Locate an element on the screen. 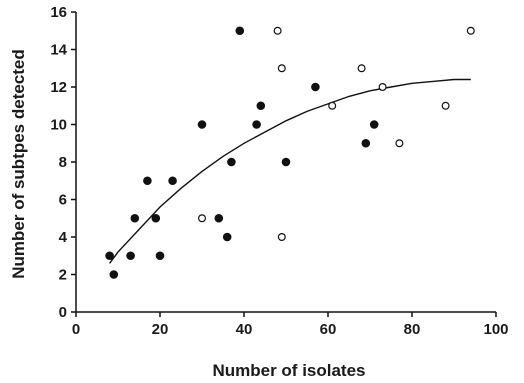 This screenshot has height=383, width=524. y-axis-title: Number of subtpes detected is located at coordinates (18, 164).